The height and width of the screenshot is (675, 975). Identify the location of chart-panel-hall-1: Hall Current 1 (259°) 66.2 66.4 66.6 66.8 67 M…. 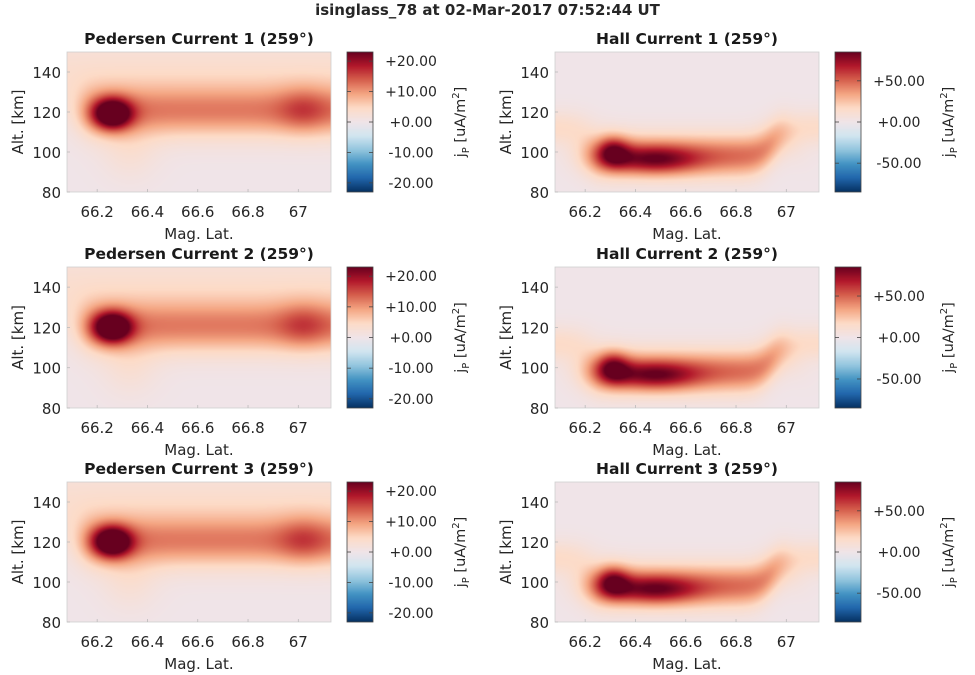
(728, 136).